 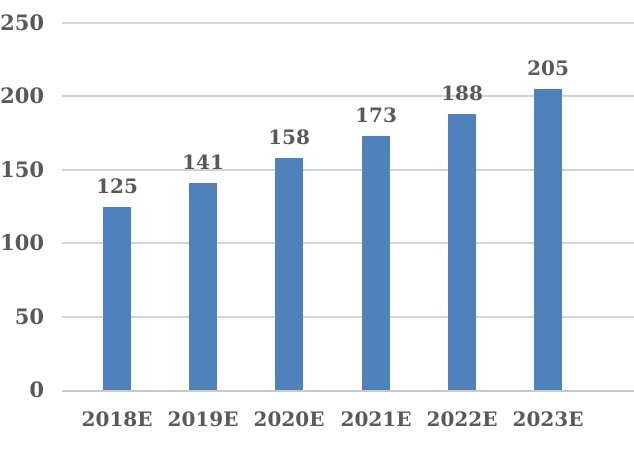 I want to click on bar-value-label: 125, so click(x=117, y=185).